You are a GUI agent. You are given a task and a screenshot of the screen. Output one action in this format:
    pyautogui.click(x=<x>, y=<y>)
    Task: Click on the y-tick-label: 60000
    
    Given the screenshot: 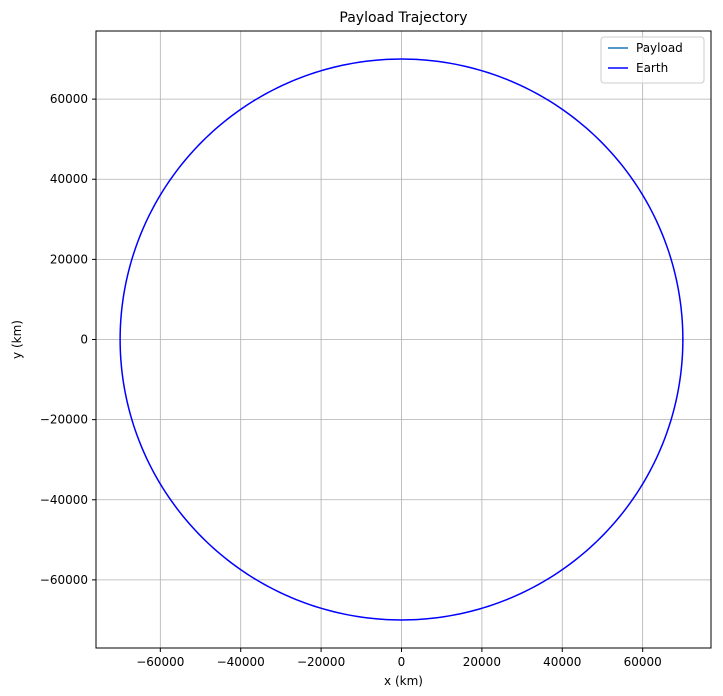 What is the action you would take?
    pyautogui.click(x=69, y=99)
    